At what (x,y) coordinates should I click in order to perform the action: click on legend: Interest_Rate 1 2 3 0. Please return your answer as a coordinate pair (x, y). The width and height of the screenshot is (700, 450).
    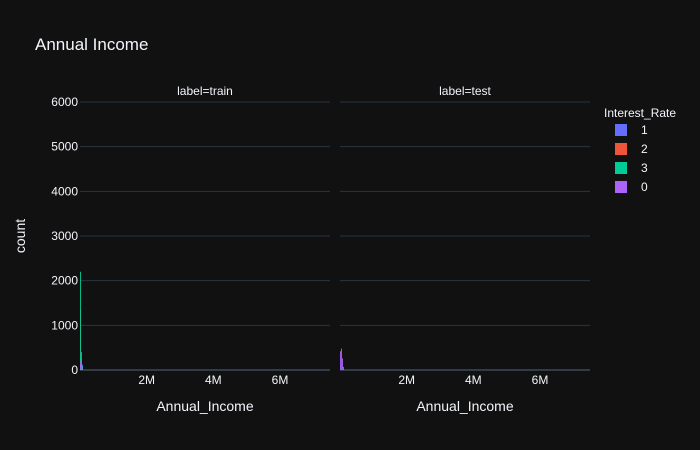
    Looking at the image, I should click on (640, 150).